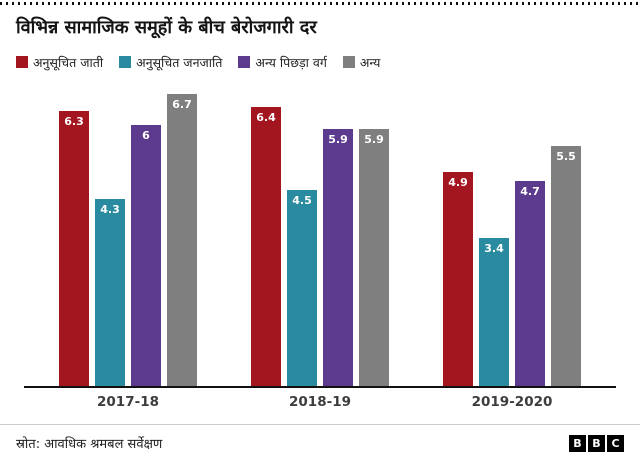  I want to click on footer: स्रोत: आवधिक श्रमबल सर्वेक्षण B B C, so click(320, 443).